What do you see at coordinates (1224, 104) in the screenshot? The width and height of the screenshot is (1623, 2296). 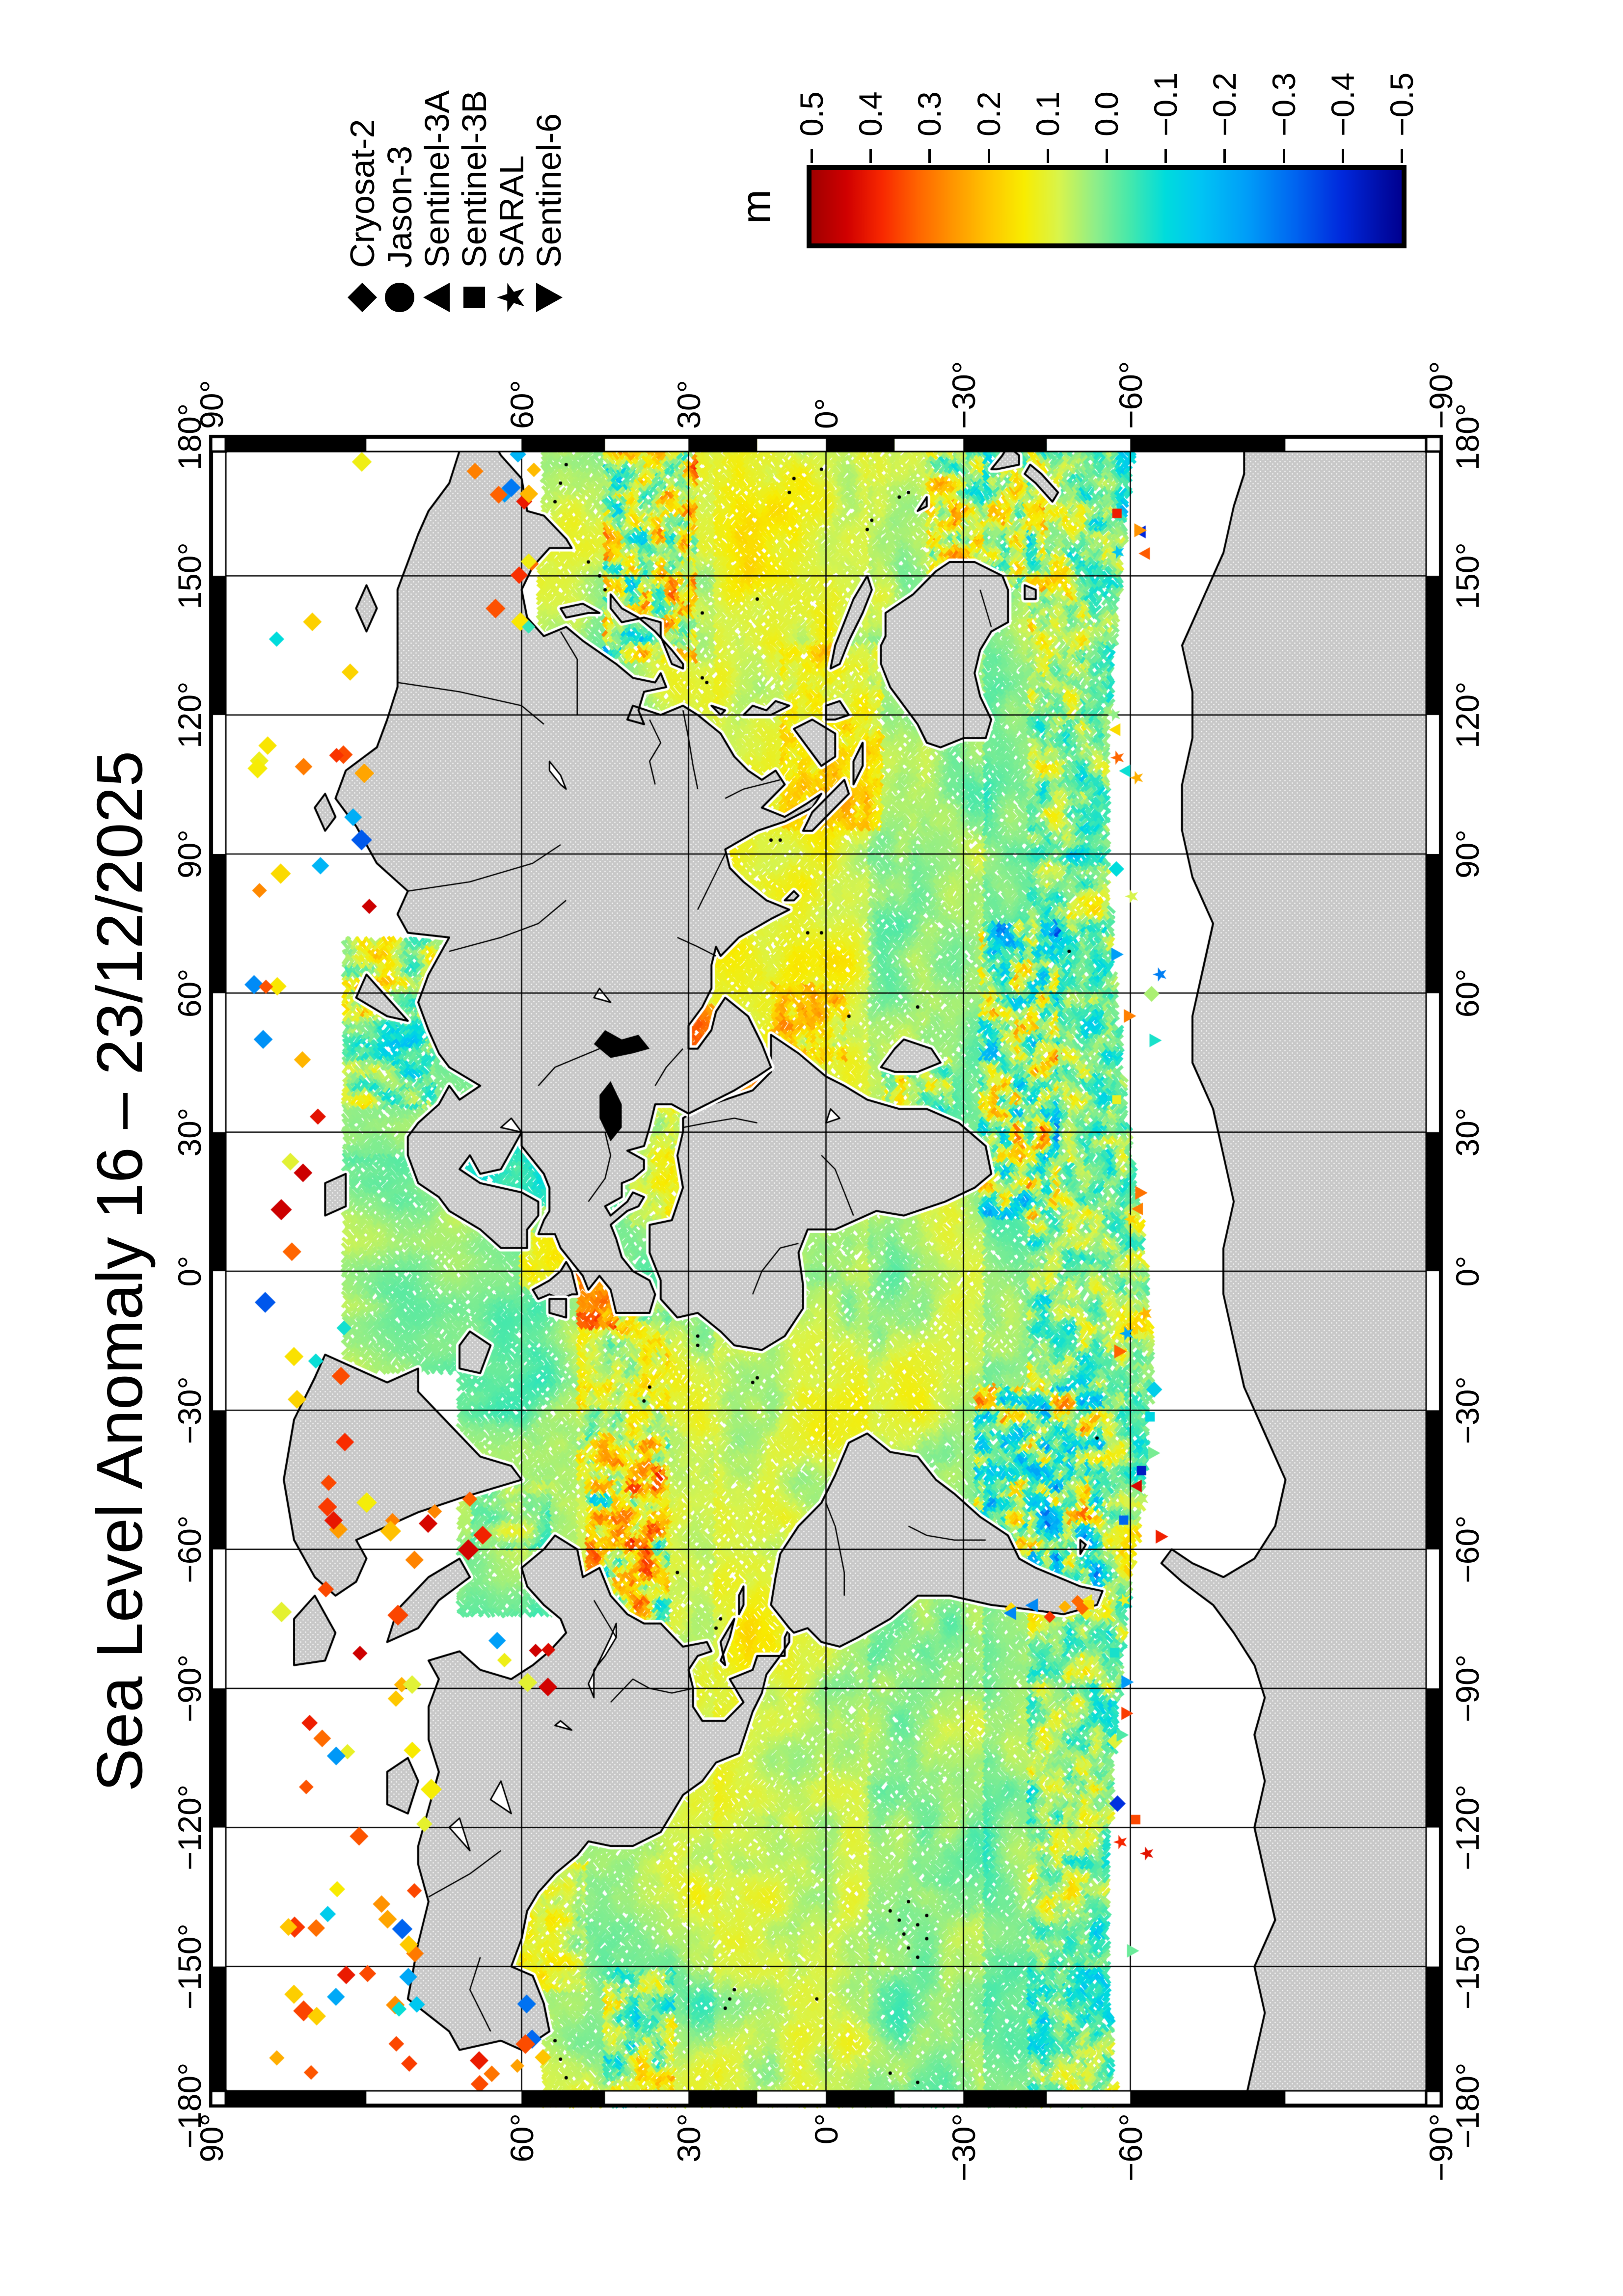 I see `colorbar-tick-label: −0.2` at bounding box center [1224, 104].